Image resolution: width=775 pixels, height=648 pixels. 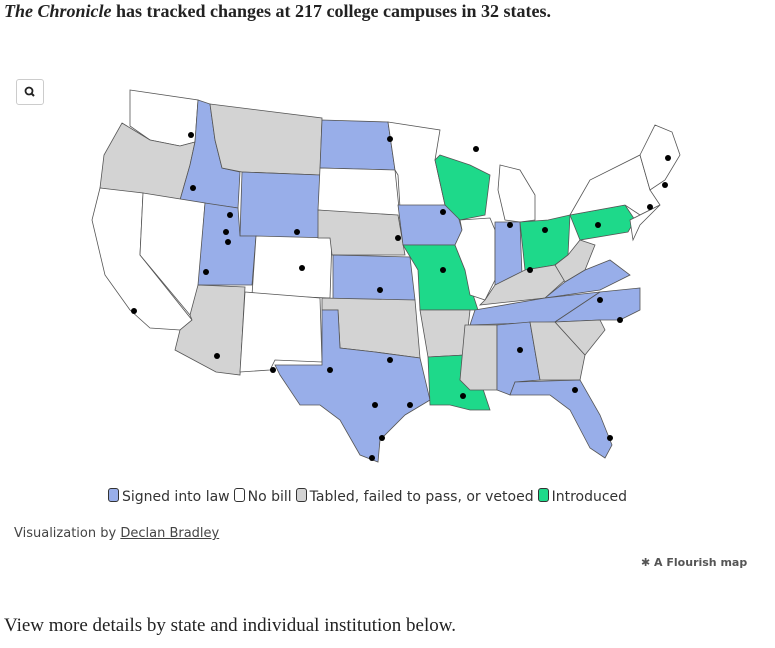 I want to click on legend-item: Introduced, so click(x=582, y=496).